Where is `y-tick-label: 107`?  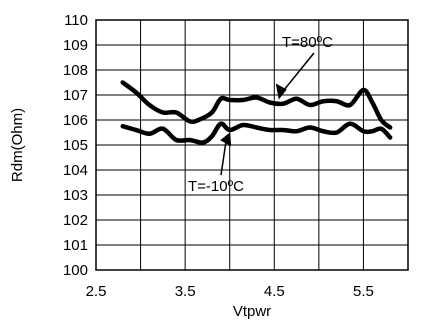
y-tick-label: 107 is located at coordinates (75, 95).